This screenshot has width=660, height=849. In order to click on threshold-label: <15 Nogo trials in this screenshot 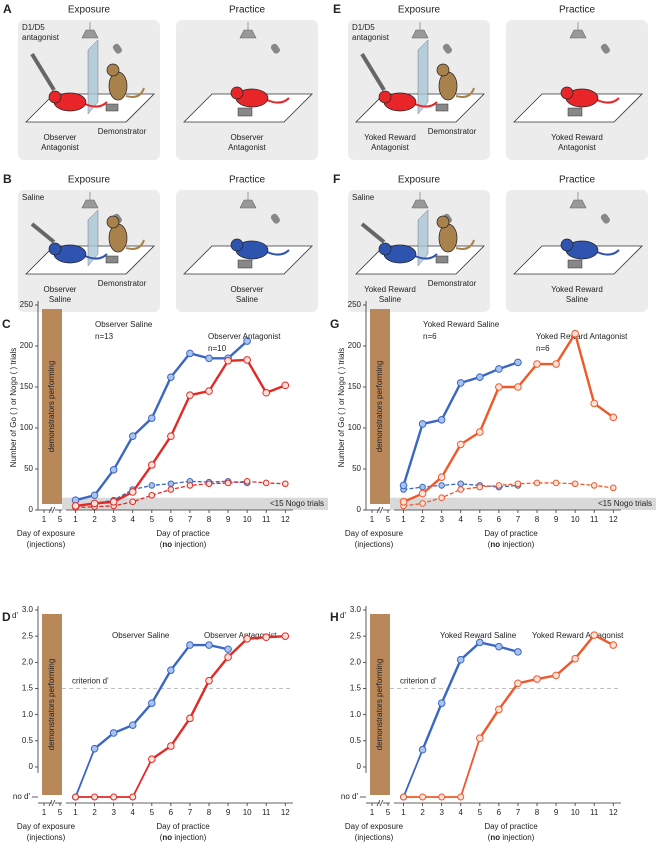, I will do `click(625, 503)`.